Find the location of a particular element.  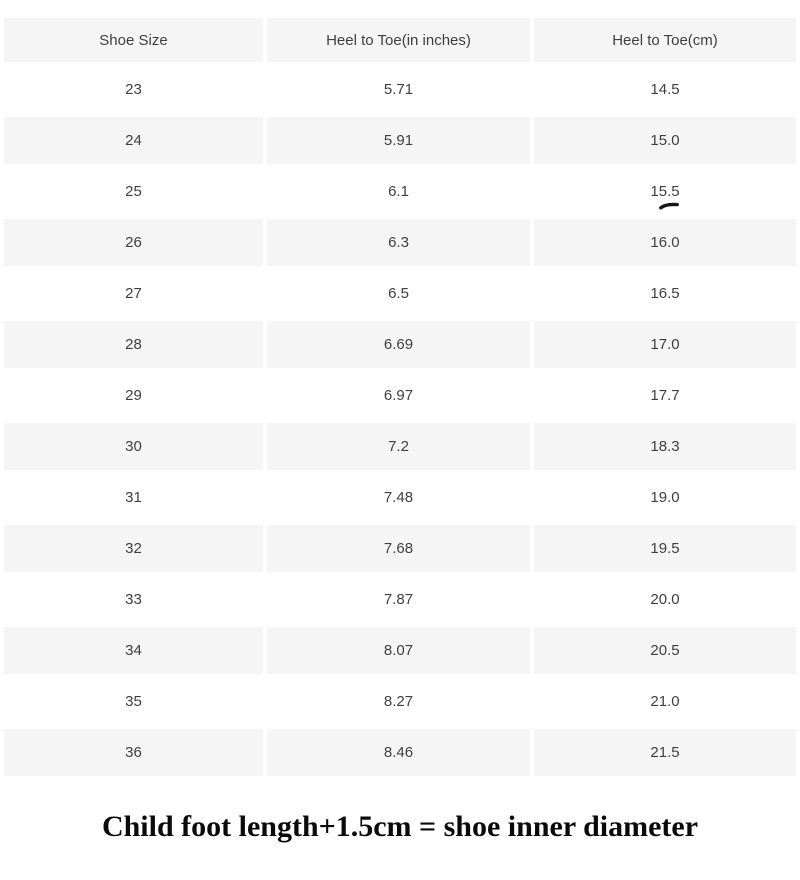

inches-cell: 7.2 is located at coordinates (398, 446).